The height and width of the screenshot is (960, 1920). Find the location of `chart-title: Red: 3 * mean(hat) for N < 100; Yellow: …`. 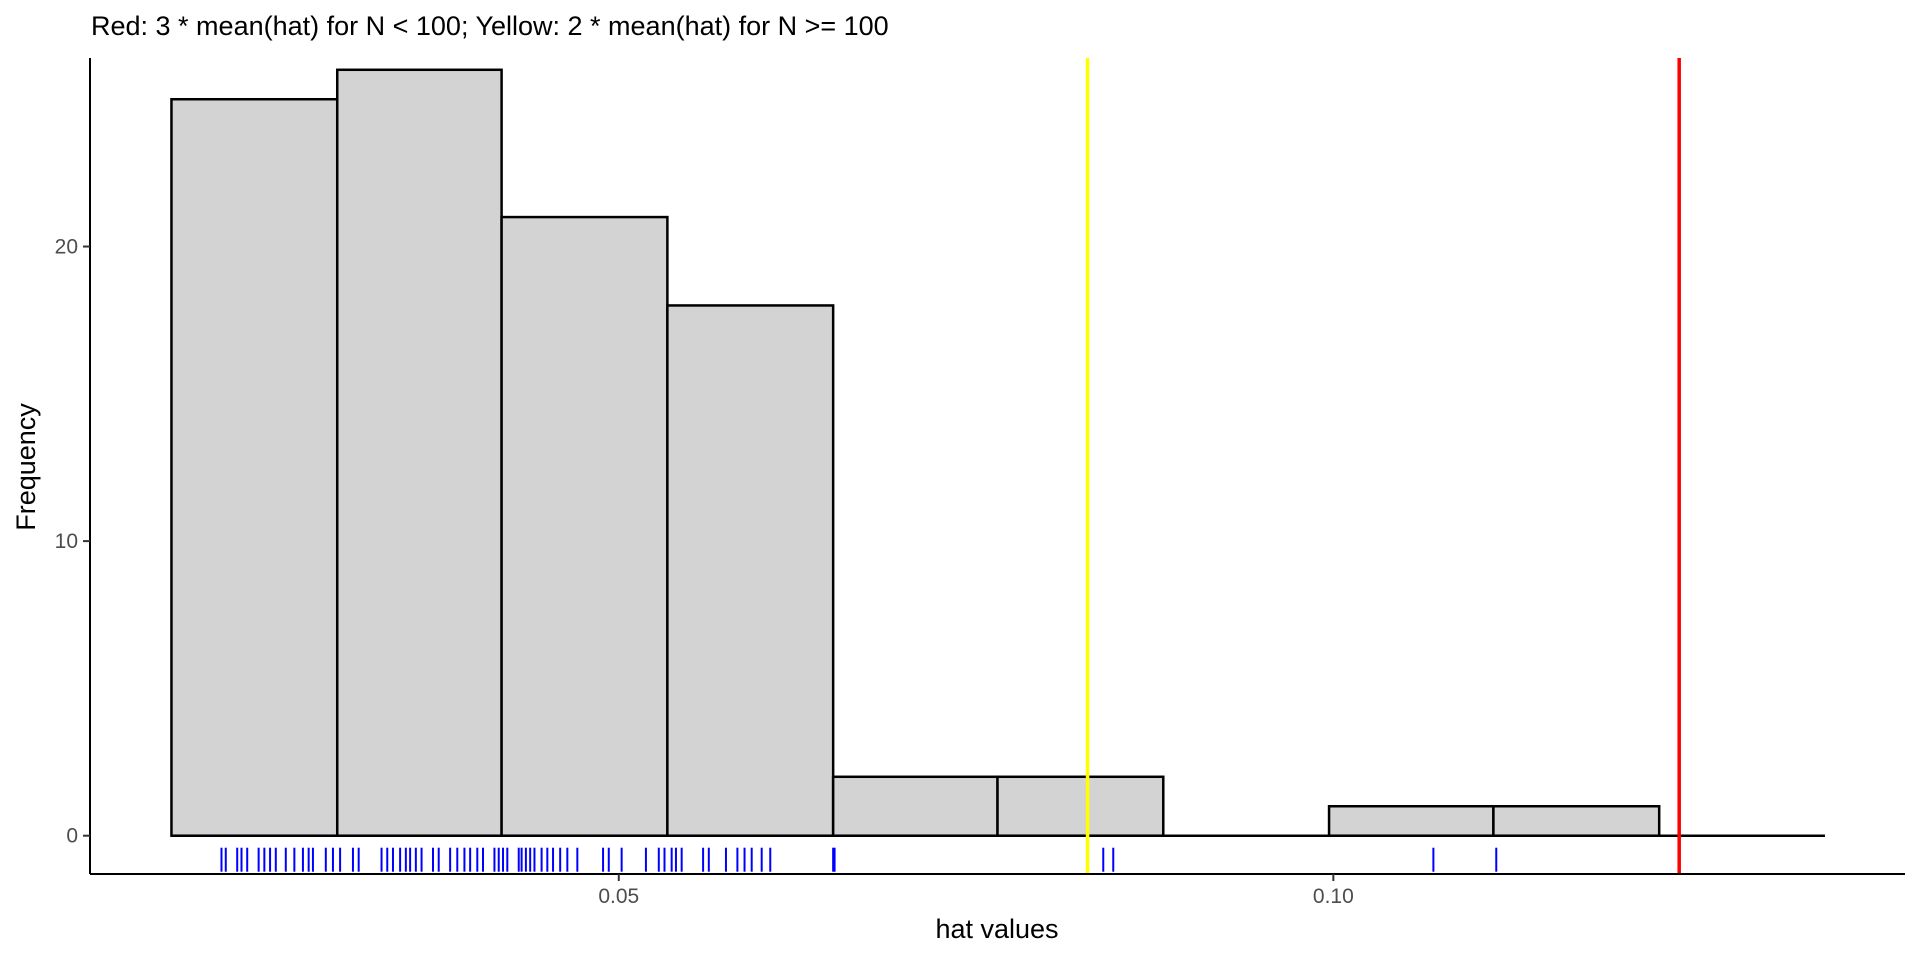

chart-title: Red: 3 * mean(hat) for N < 100; Yellow: … is located at coordinates (490, 26).